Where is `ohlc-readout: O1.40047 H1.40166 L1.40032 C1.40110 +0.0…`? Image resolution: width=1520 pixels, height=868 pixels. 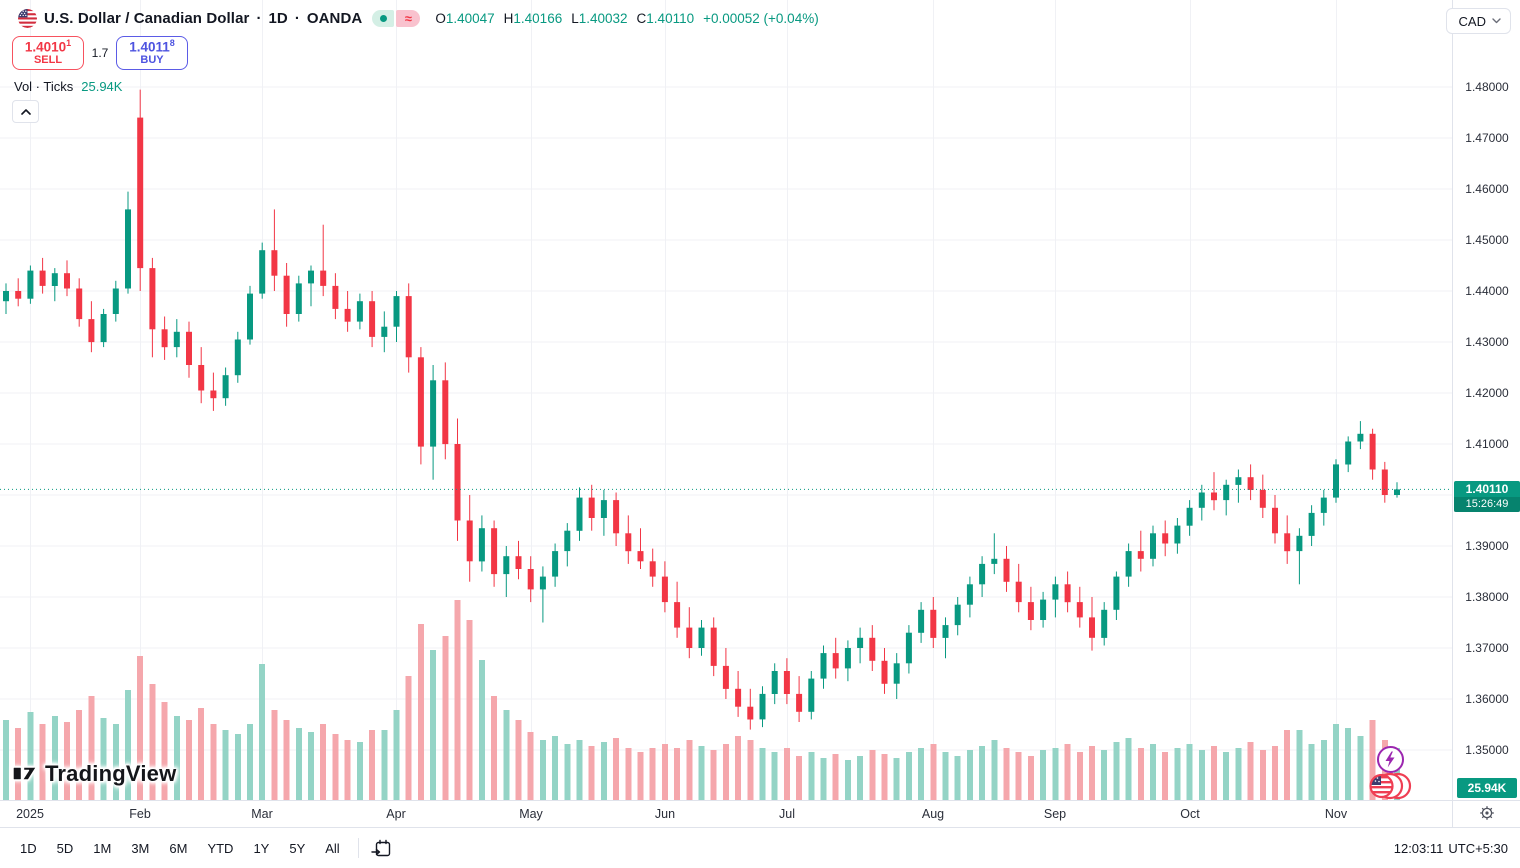
ohlc-readout: O1.40047 H1.40166 L1.40032 C1.40110 +0.0… is located at coordinates (626, 18).